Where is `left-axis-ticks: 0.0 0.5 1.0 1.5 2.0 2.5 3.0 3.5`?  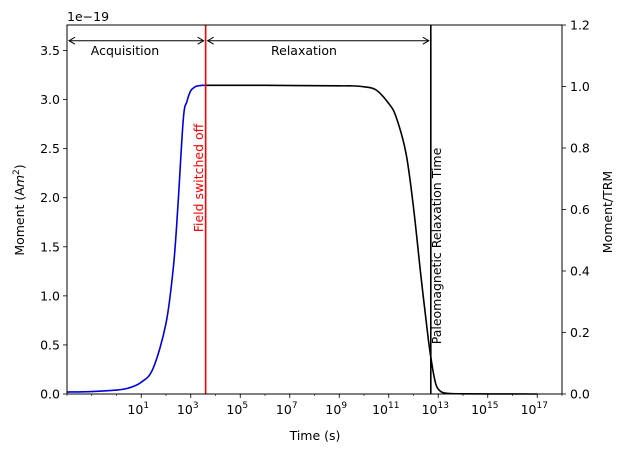 left-axis-ticks: 0.0 0.5 1.0 1.5 2.0 2.5 3.0 3.5 is located at coordinates (53, 222).